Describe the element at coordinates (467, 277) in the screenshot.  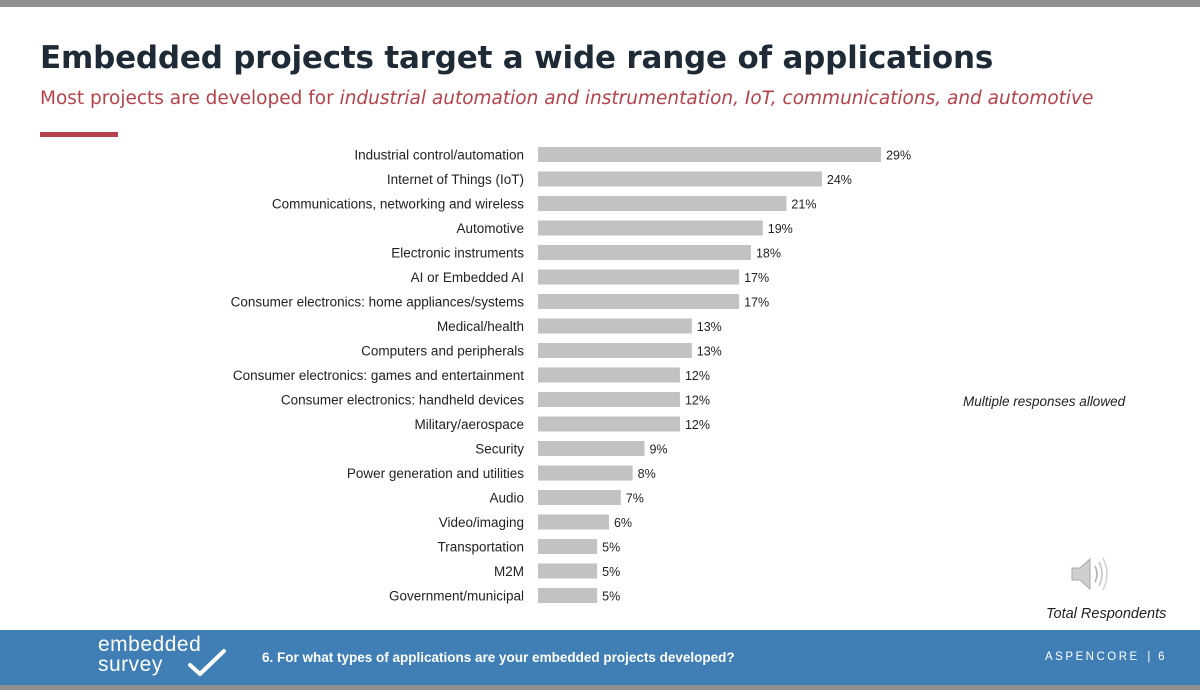
I see `category-label: AI or Embedded AI` at that location.